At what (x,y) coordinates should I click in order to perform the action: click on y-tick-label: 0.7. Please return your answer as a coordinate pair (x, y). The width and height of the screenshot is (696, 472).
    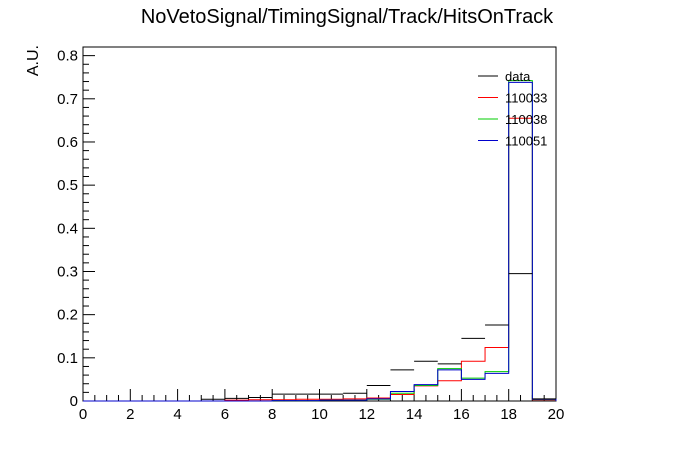
    Looking at the image, I should click on (67, 99).